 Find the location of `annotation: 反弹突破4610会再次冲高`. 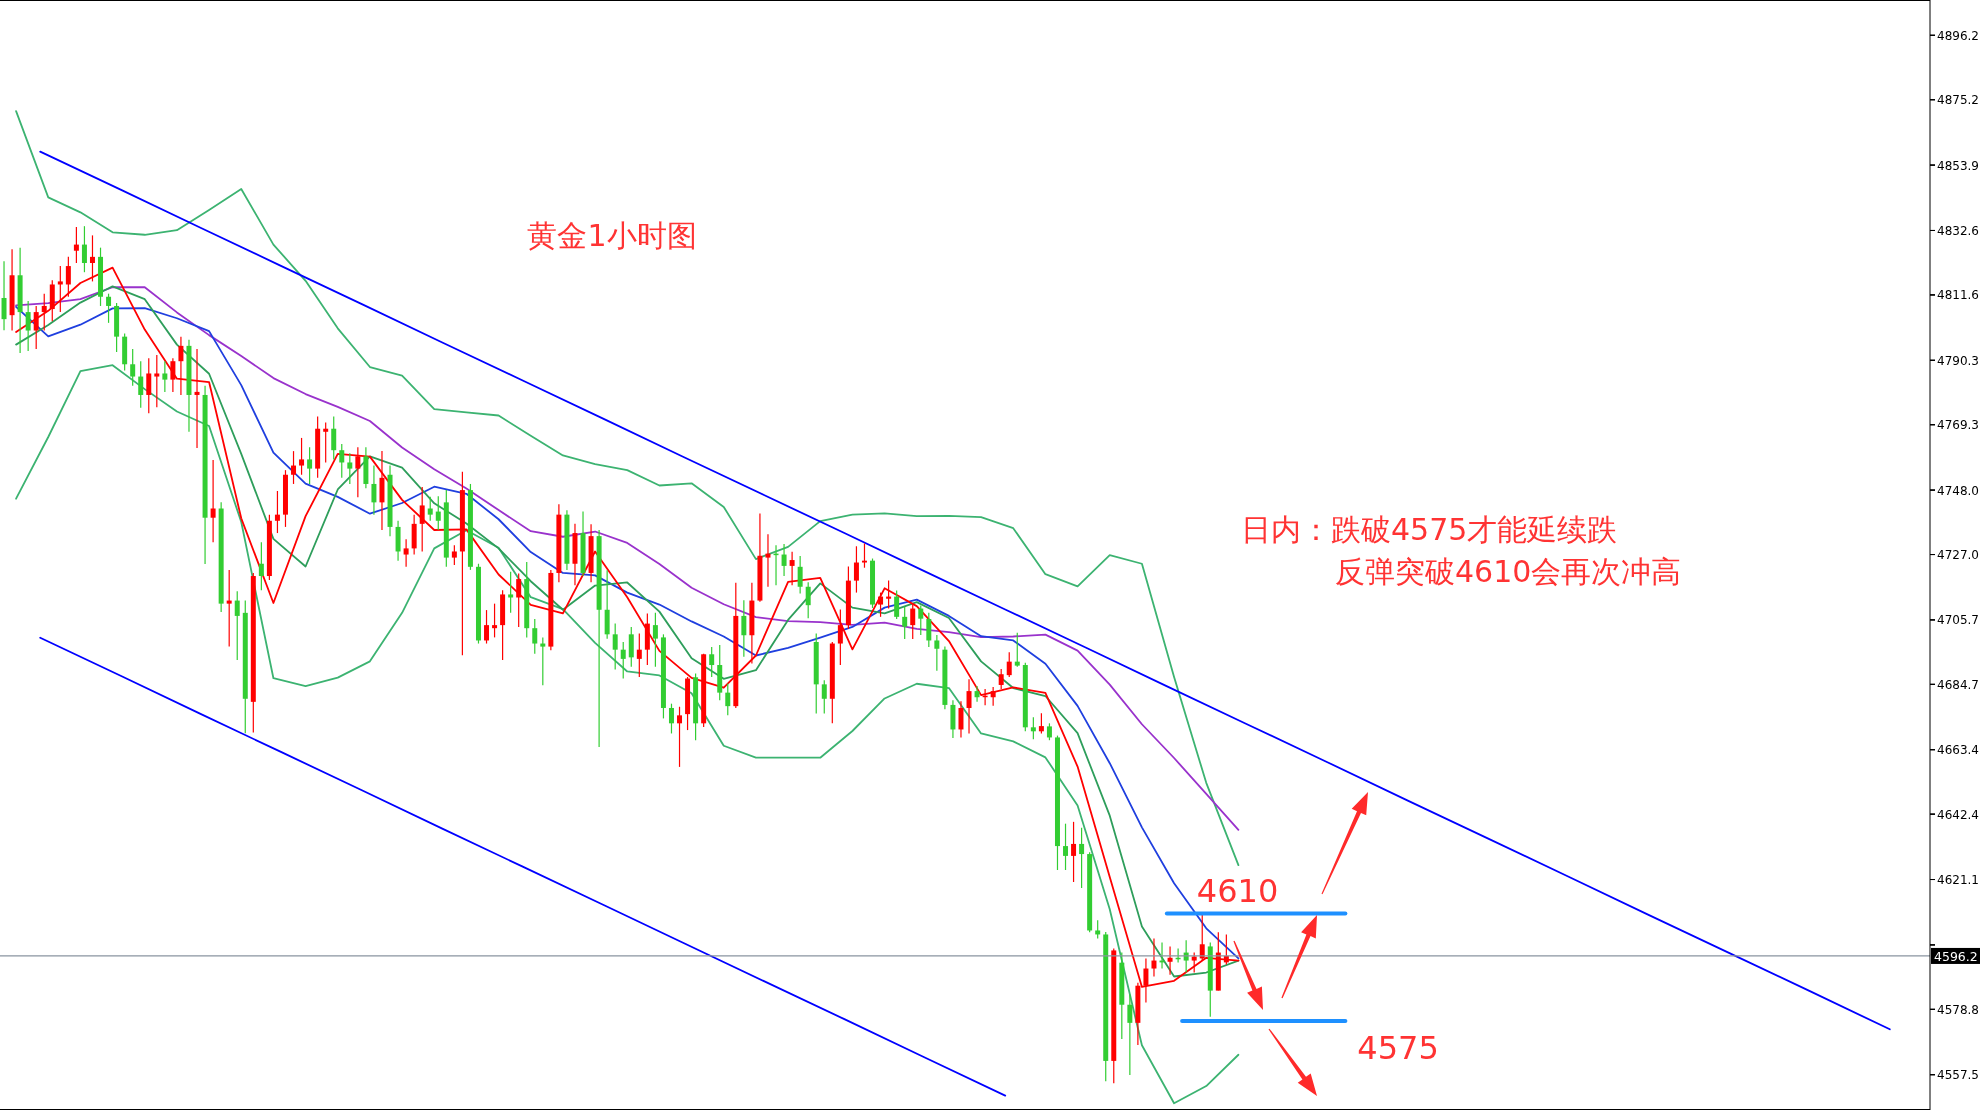

annotation: 反弹突破4610会再次冲高 is located at coordinates (1508, 571).